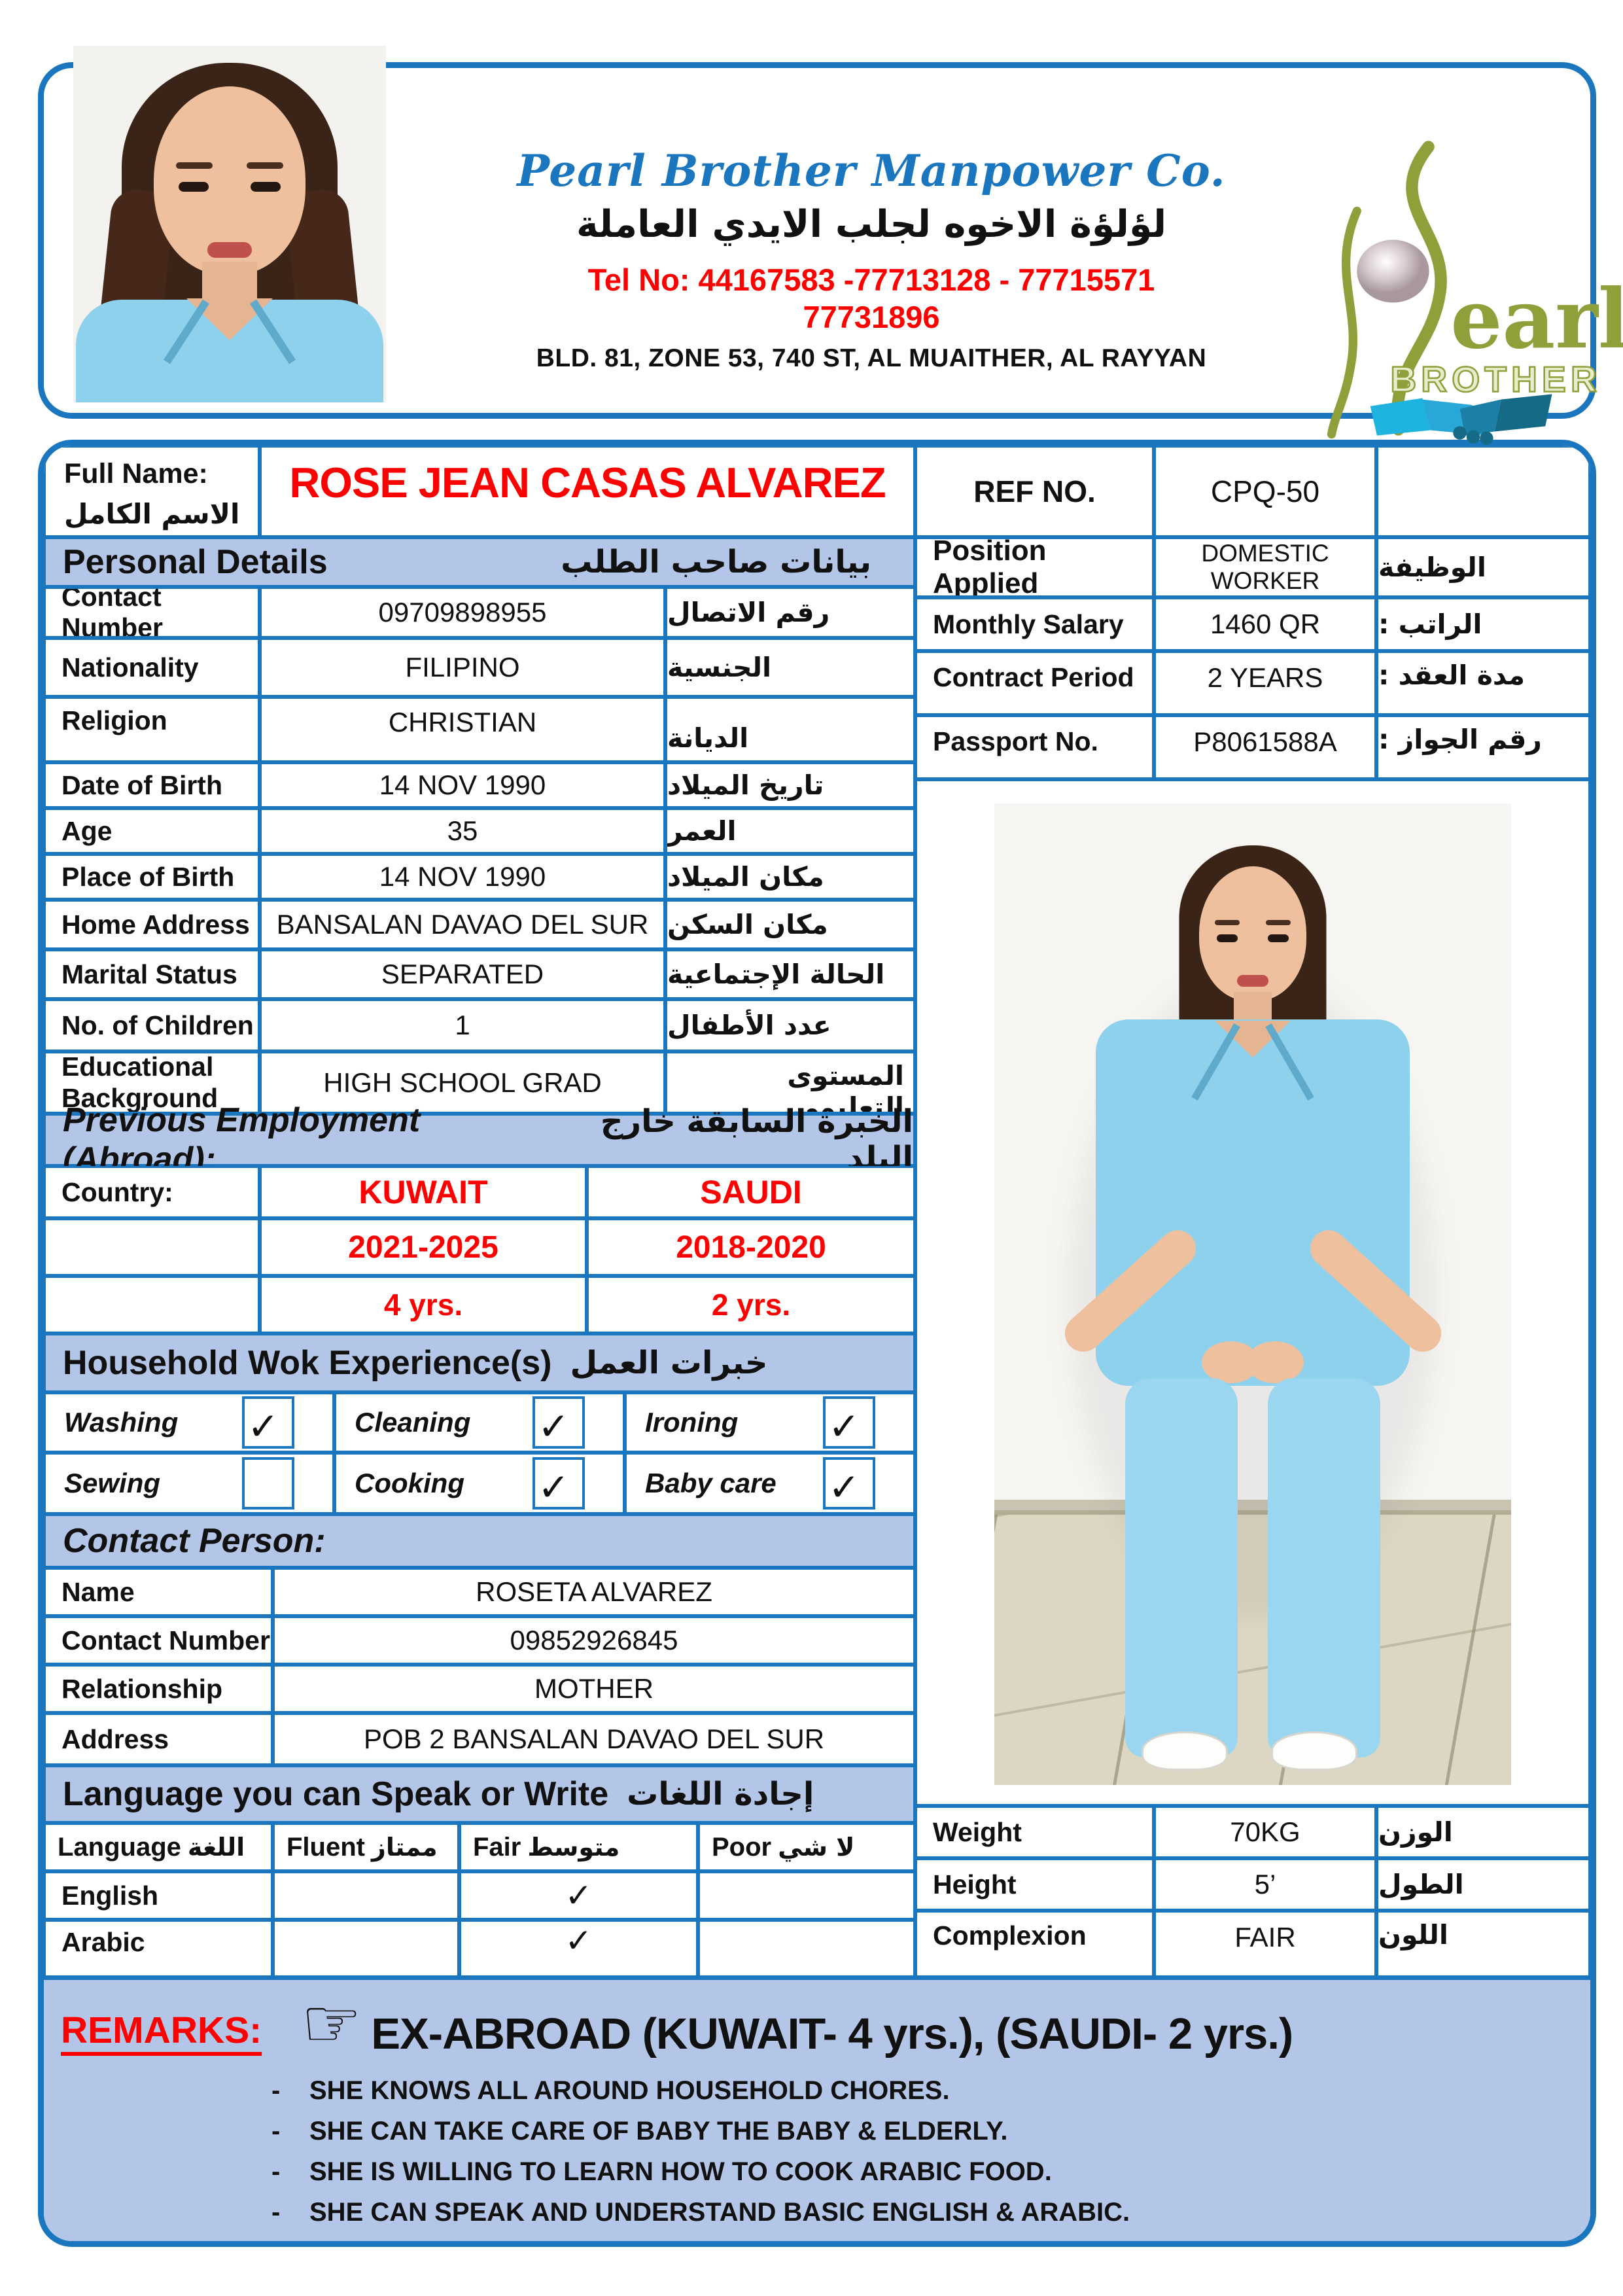  I want to click on religion-value: CHRISTIAN, so click(463, 729).